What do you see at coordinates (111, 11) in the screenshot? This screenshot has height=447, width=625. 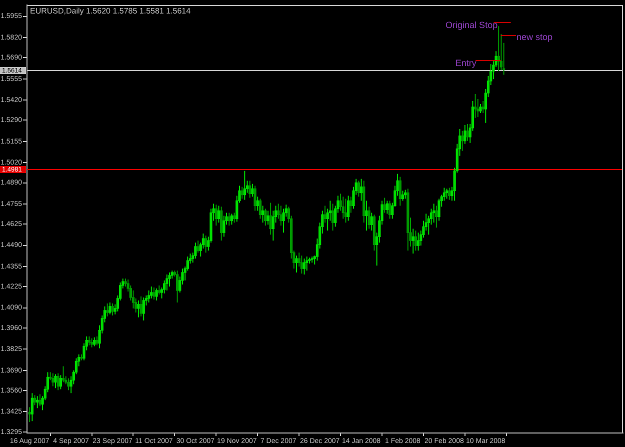 I see `chart-title: EURUSD,Daily 1.5620 1.5785 1.5581 1.5614` at bounding box center [111, 11].